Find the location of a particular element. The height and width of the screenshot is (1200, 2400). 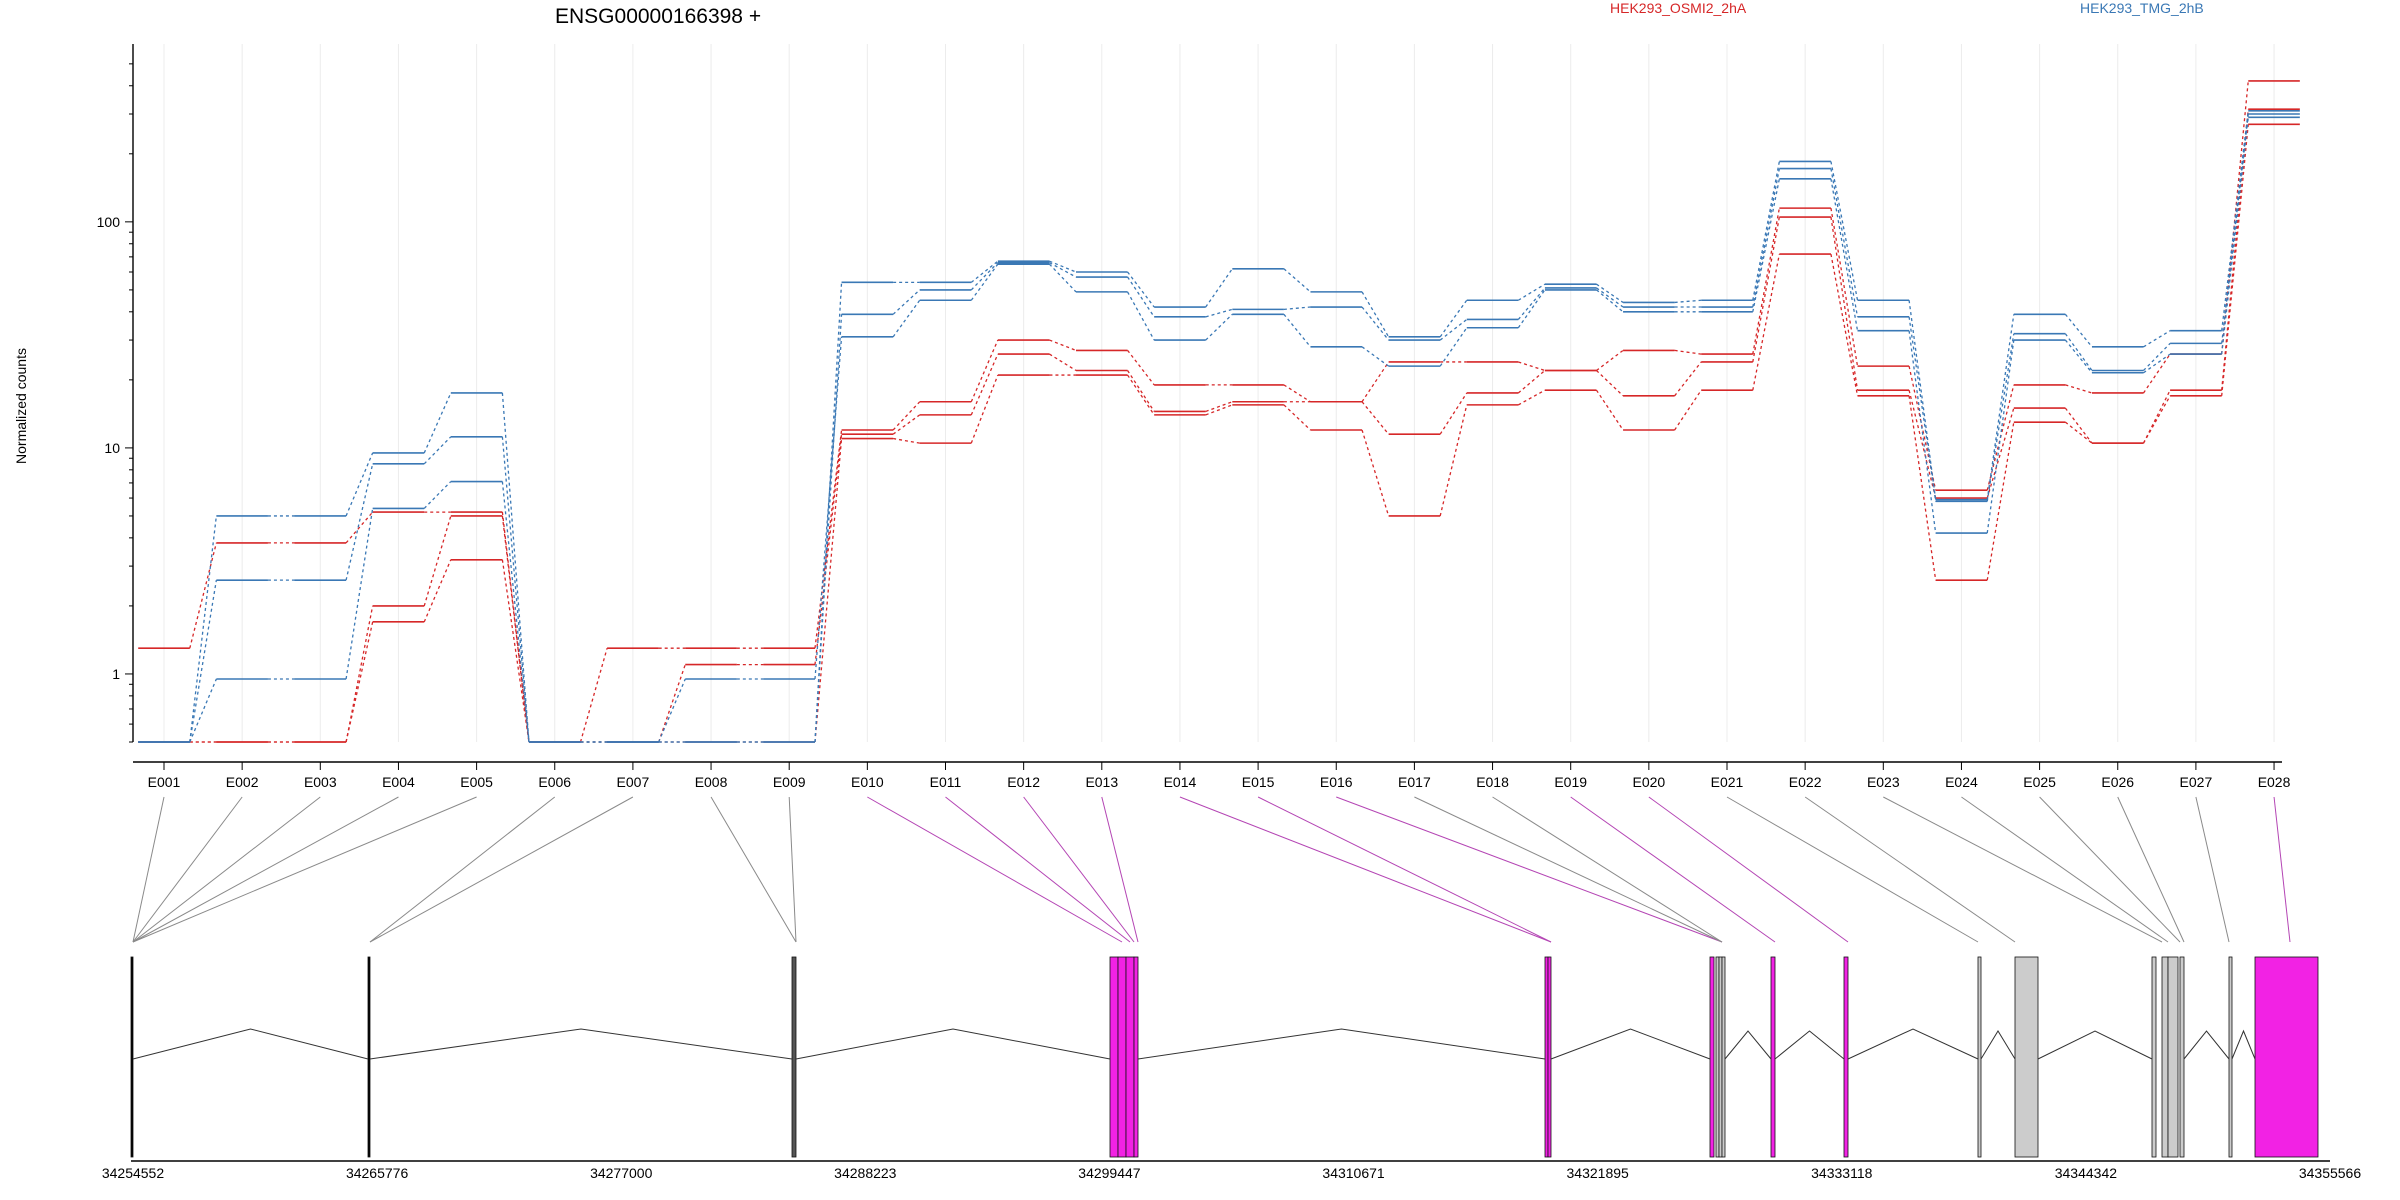

x-tick-label: E026 is located at coordinates (2117, 782).